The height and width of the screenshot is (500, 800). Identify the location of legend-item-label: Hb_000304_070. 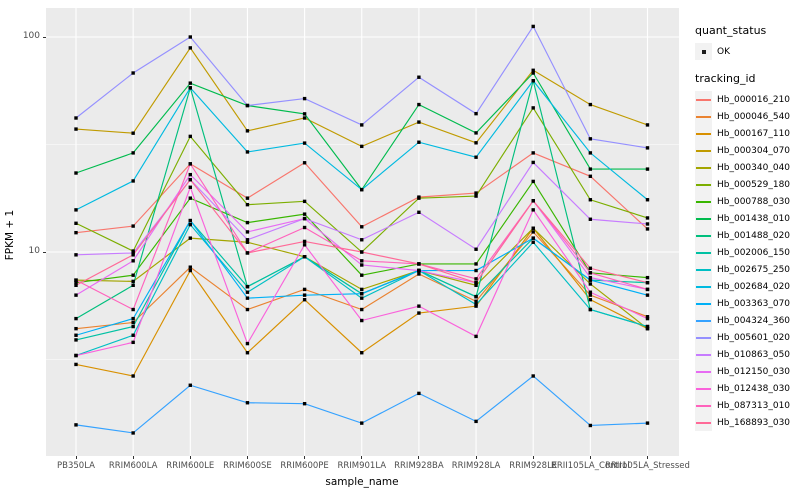
(754, 150).